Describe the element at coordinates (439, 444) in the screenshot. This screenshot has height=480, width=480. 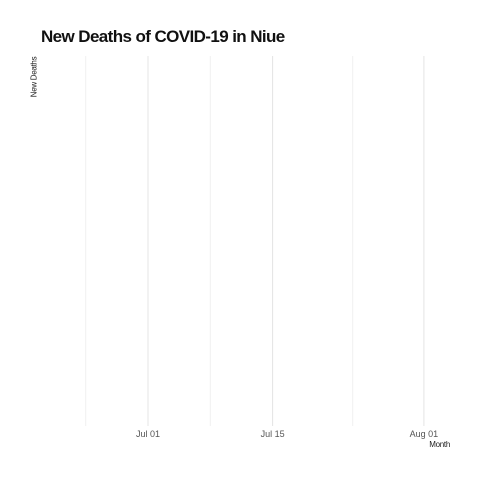
I see `x-axis-label: Month` at that location.